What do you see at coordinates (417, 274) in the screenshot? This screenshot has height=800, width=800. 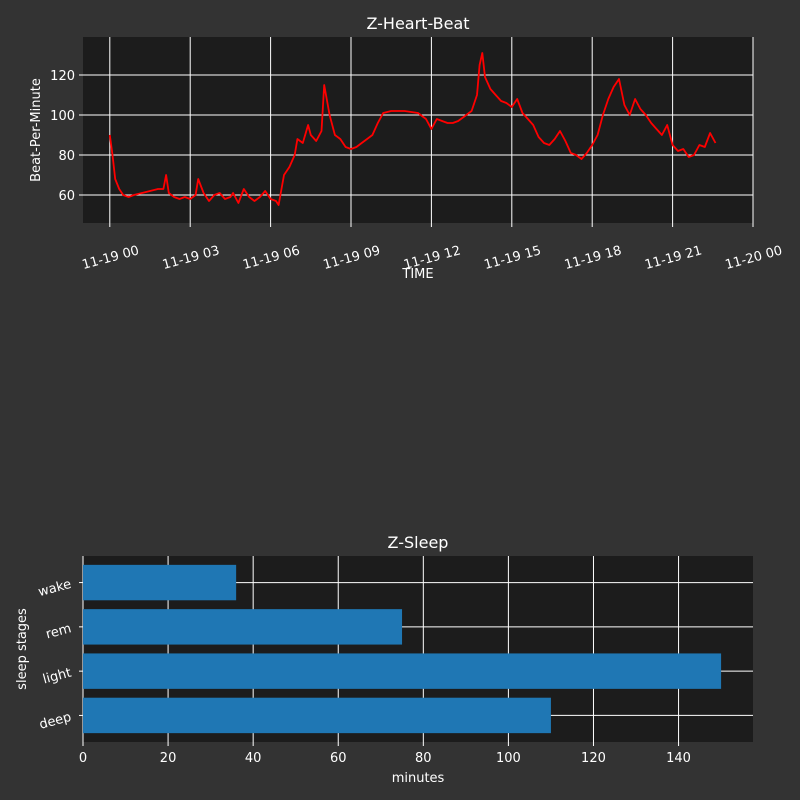 I see `heart-beat-x-axis-label: TIME` at bounding box center [417, 274].